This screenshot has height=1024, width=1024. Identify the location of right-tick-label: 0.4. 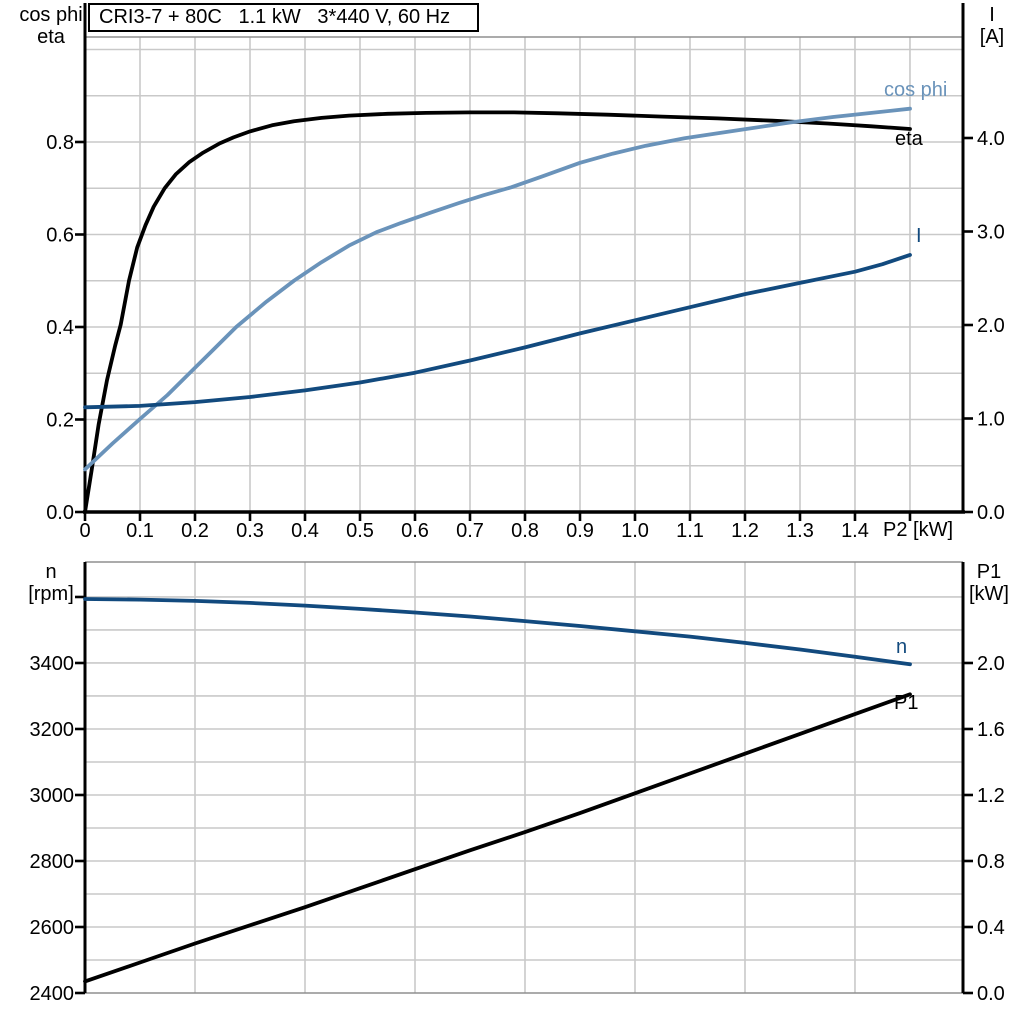
(991, 928).